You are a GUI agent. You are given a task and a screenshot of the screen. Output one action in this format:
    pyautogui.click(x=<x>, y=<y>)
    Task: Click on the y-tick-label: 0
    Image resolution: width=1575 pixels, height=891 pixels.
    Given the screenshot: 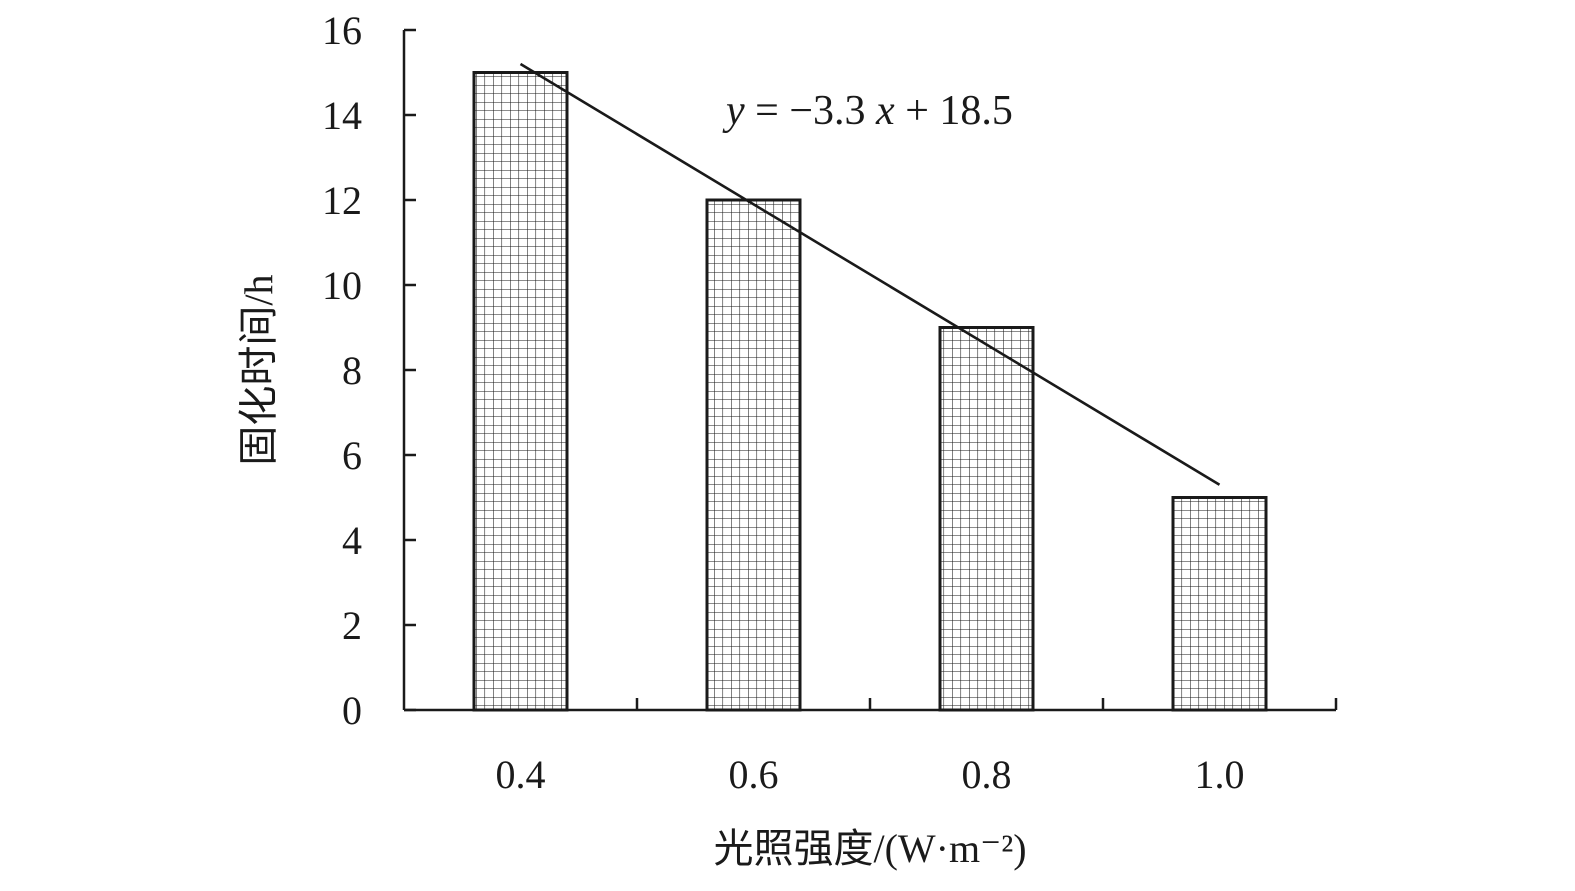 What is the action you would take?
    pyautogui.click(x=352, y=710)
    